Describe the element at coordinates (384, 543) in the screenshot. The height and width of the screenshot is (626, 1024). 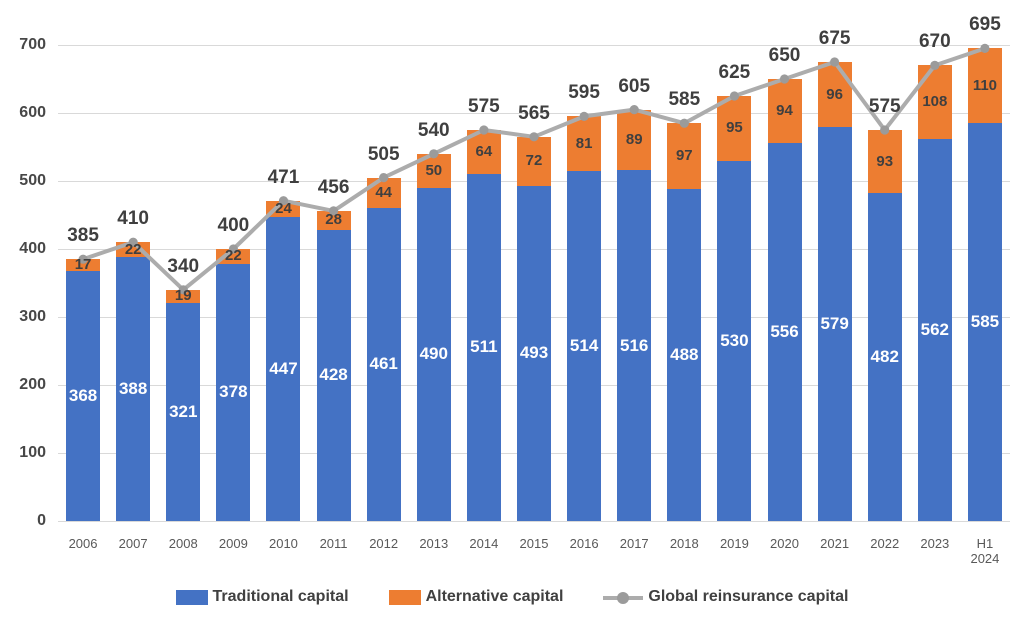
I see `x-axis-tick-2012: 2012` at that location.